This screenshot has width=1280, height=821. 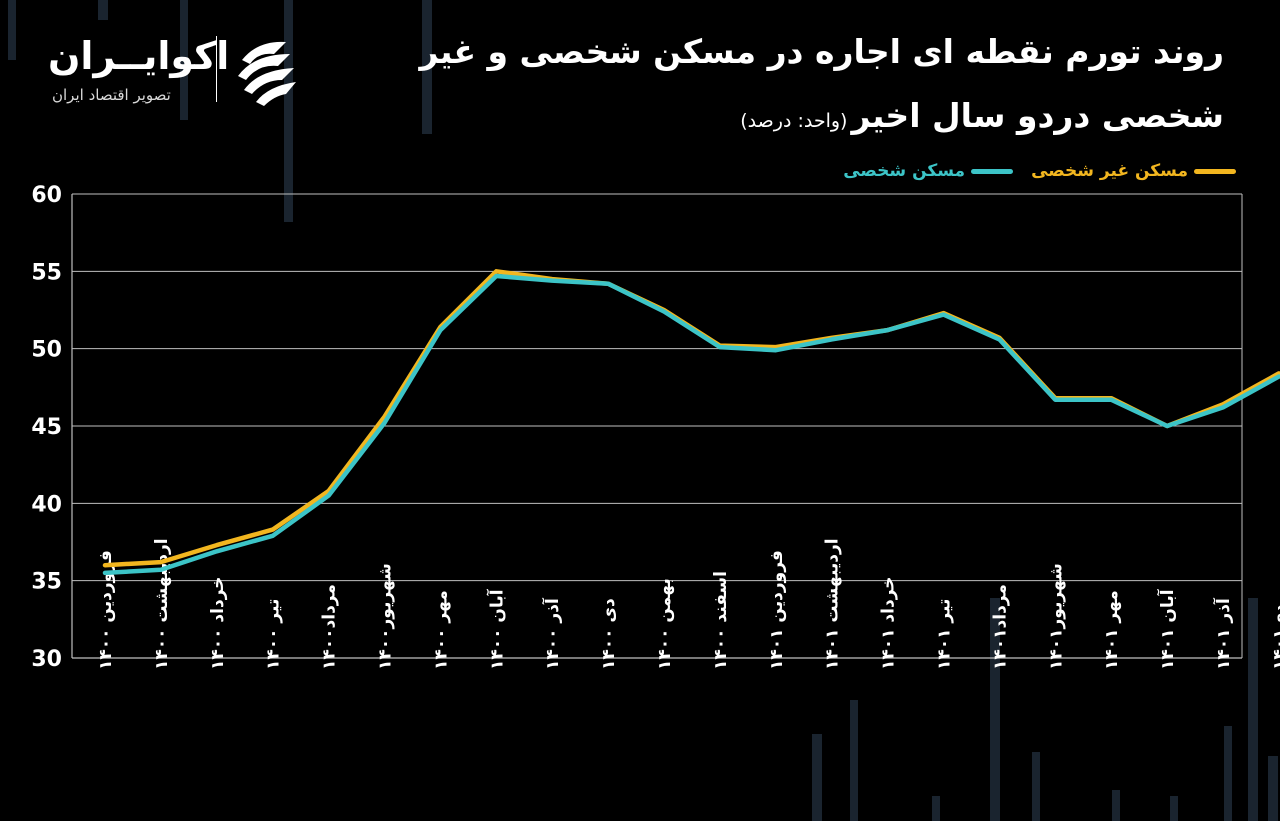 I want to click on legend-swatch-personal, so click(x=992, y=171).